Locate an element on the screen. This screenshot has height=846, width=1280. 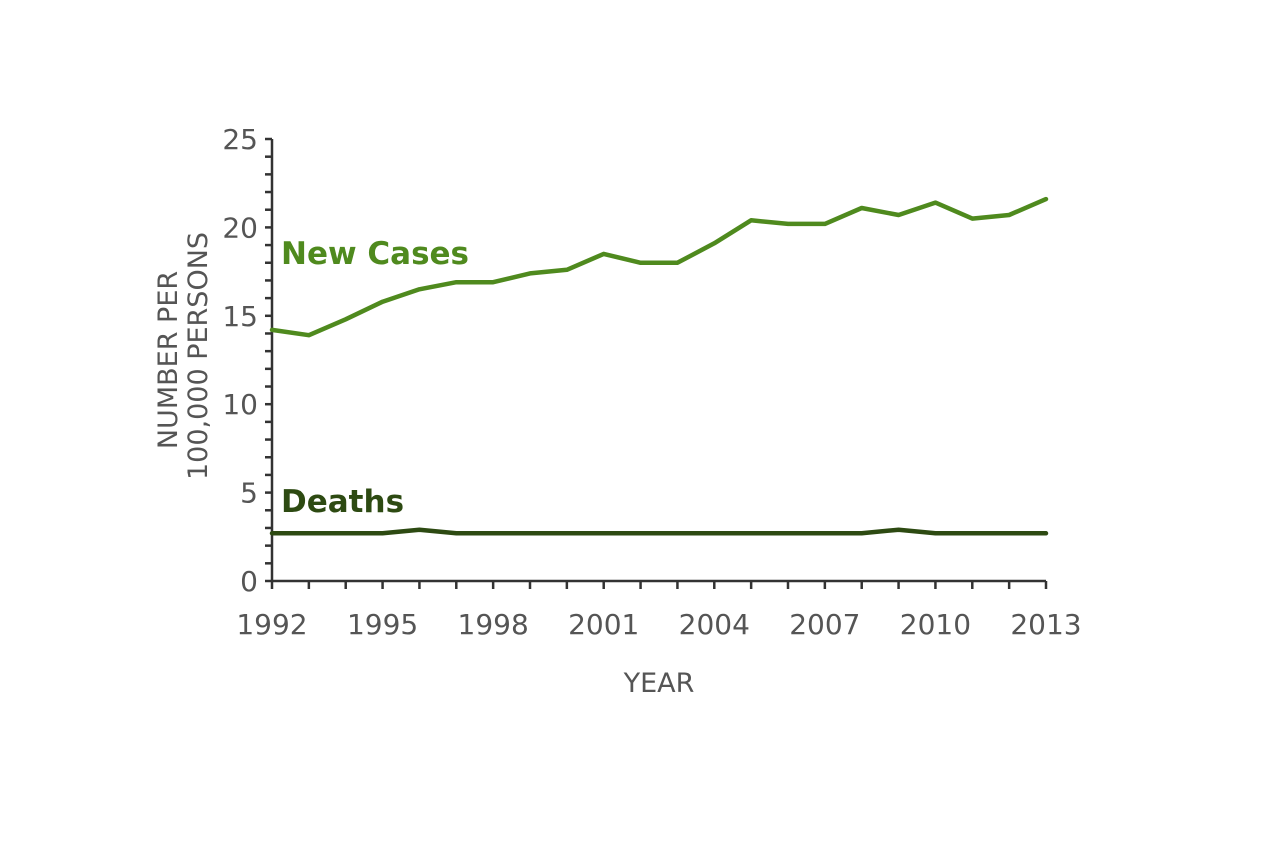
series-line-new-cases is located at coordinates (659, 267).